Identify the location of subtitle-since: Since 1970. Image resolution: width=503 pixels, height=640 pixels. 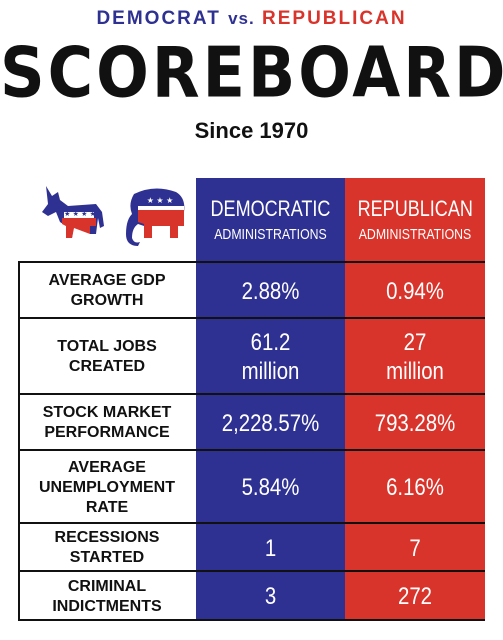
(251, 130).